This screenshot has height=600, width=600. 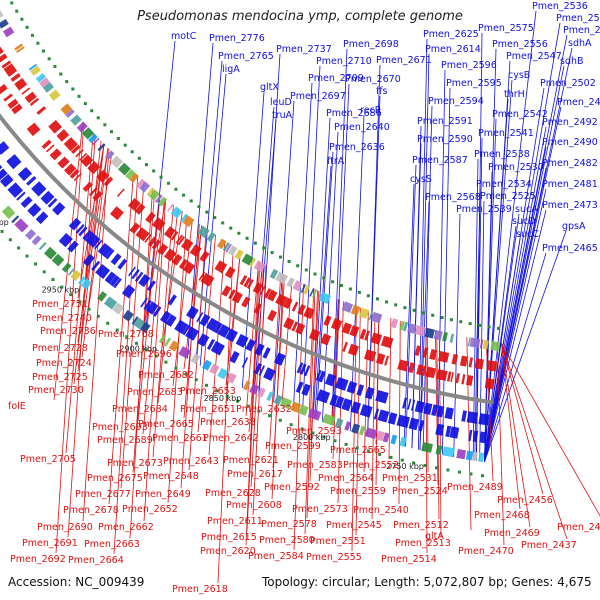 What do you see at coordinates (371, 44) in the screenshot?
I see `gene-label: Pmen_2698` at bounding box center [371, 44].